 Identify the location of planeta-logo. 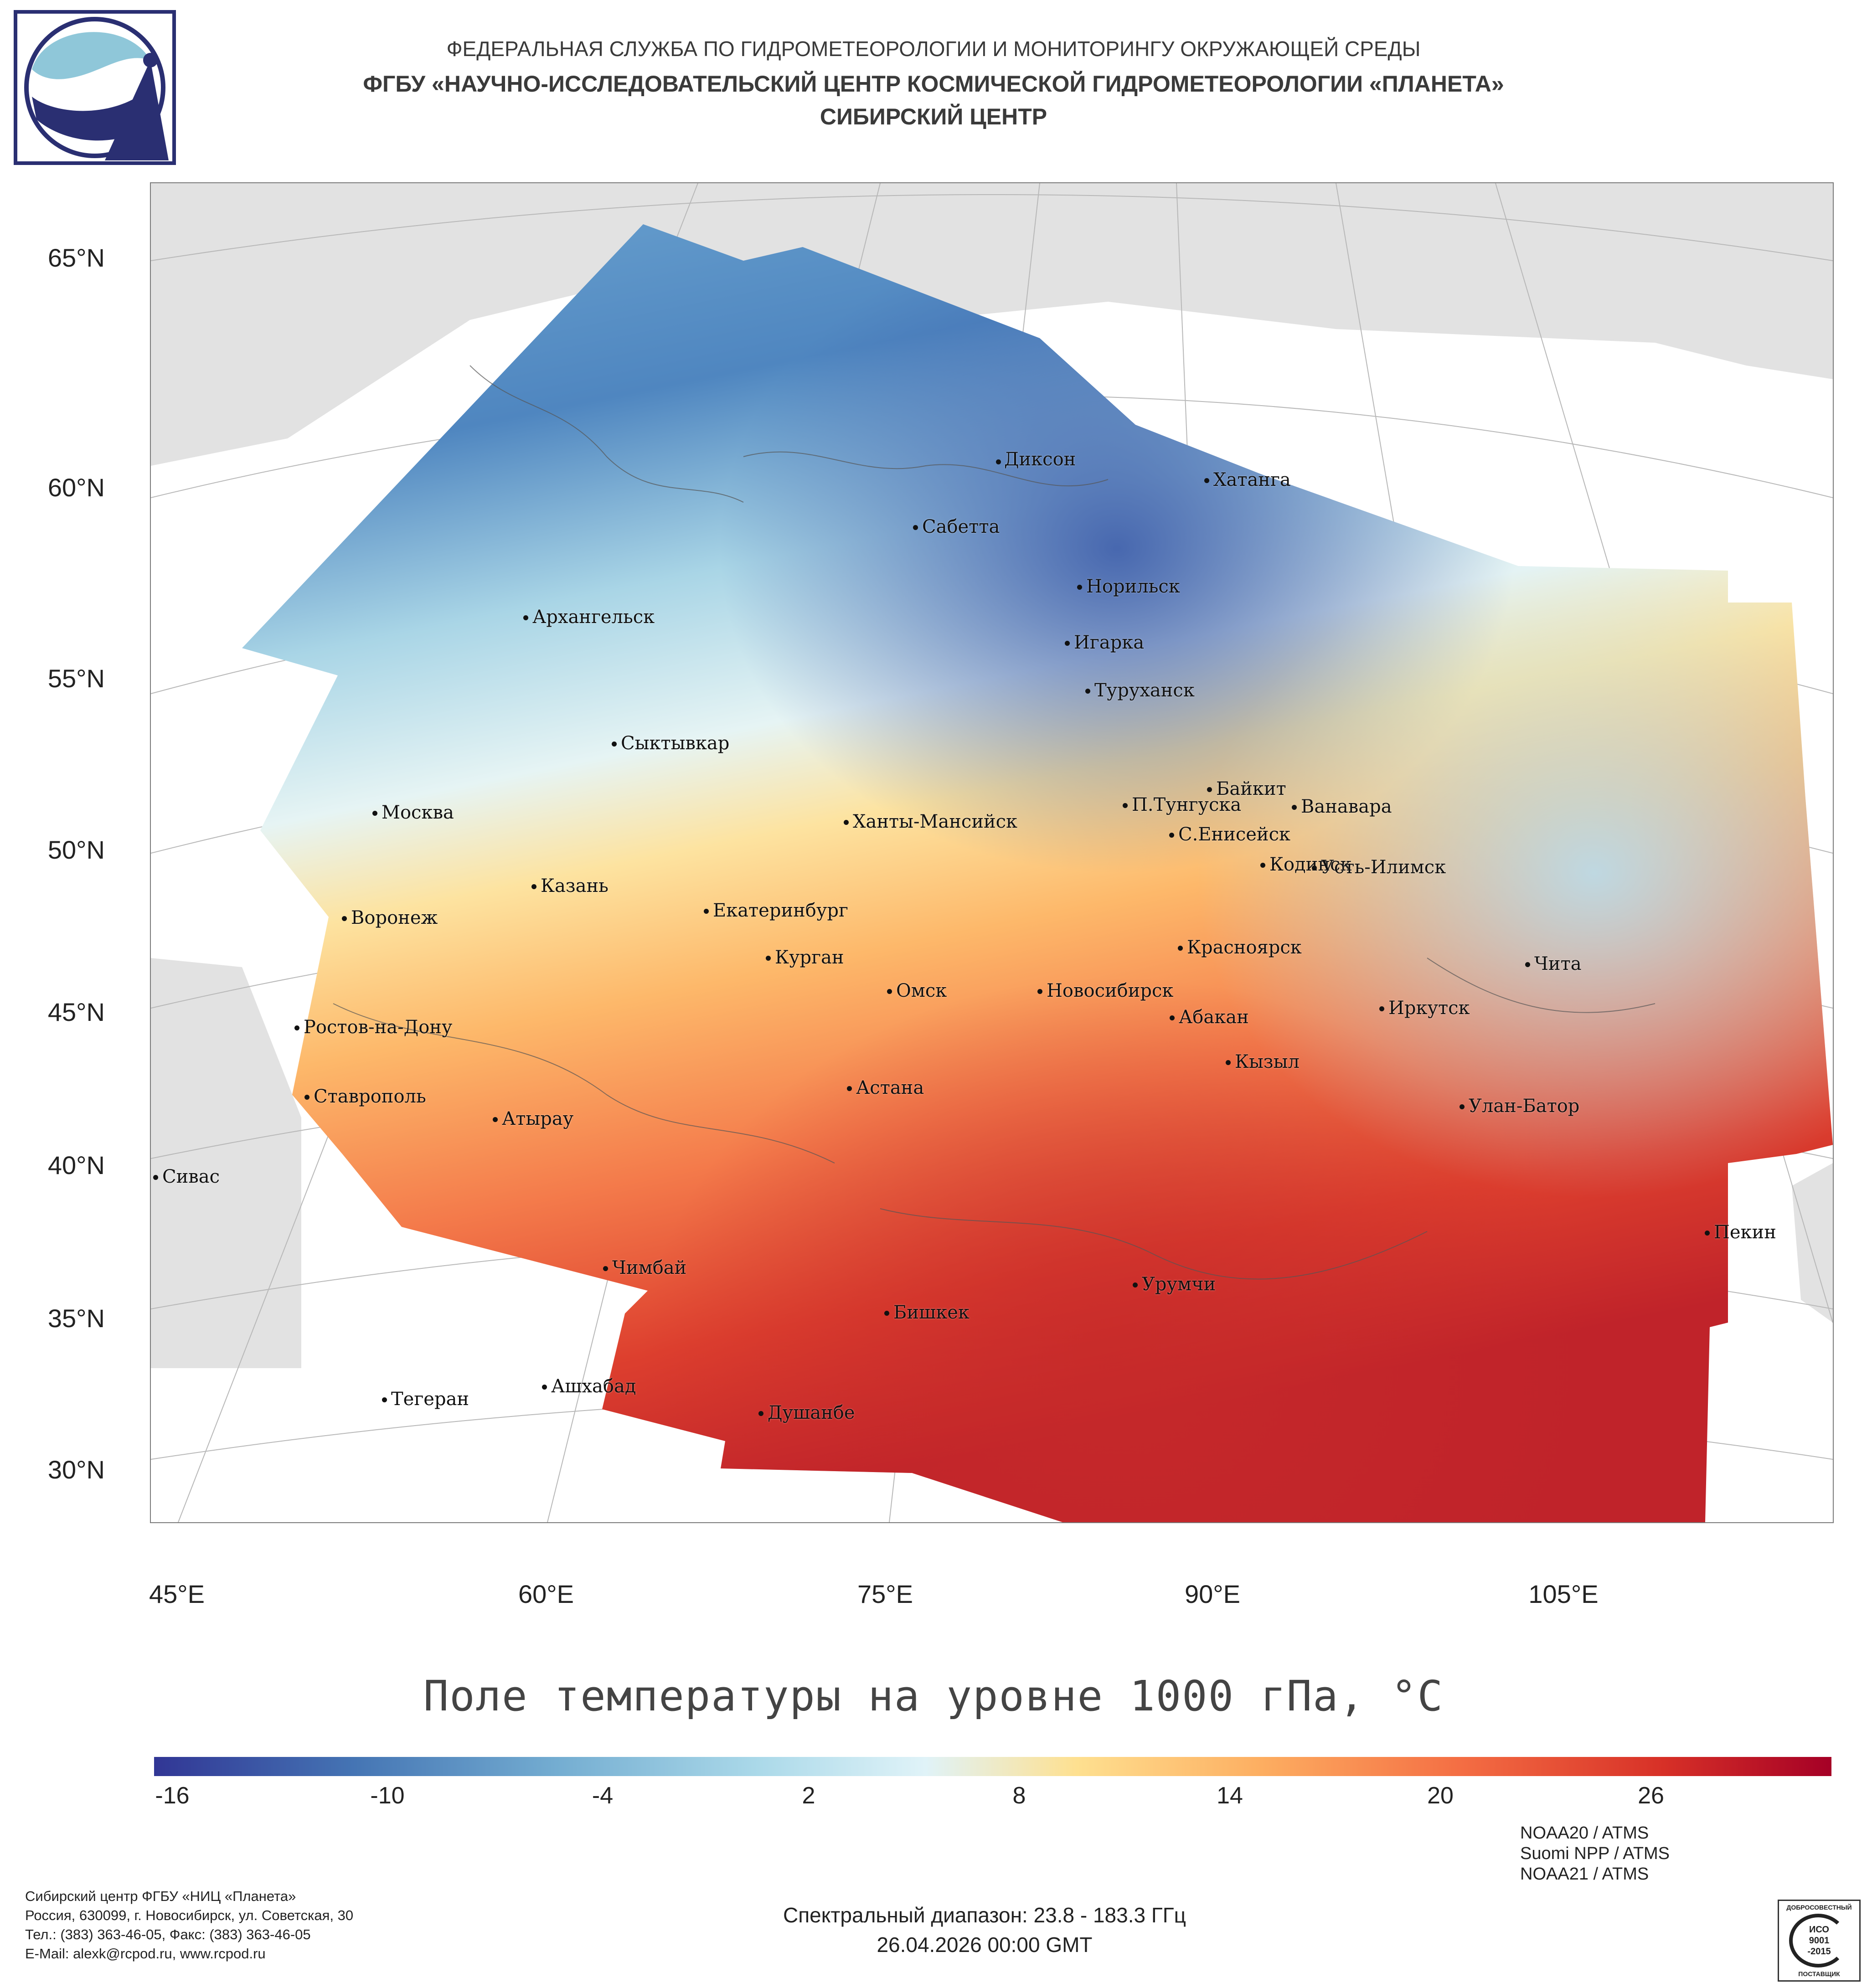
(95, 88).